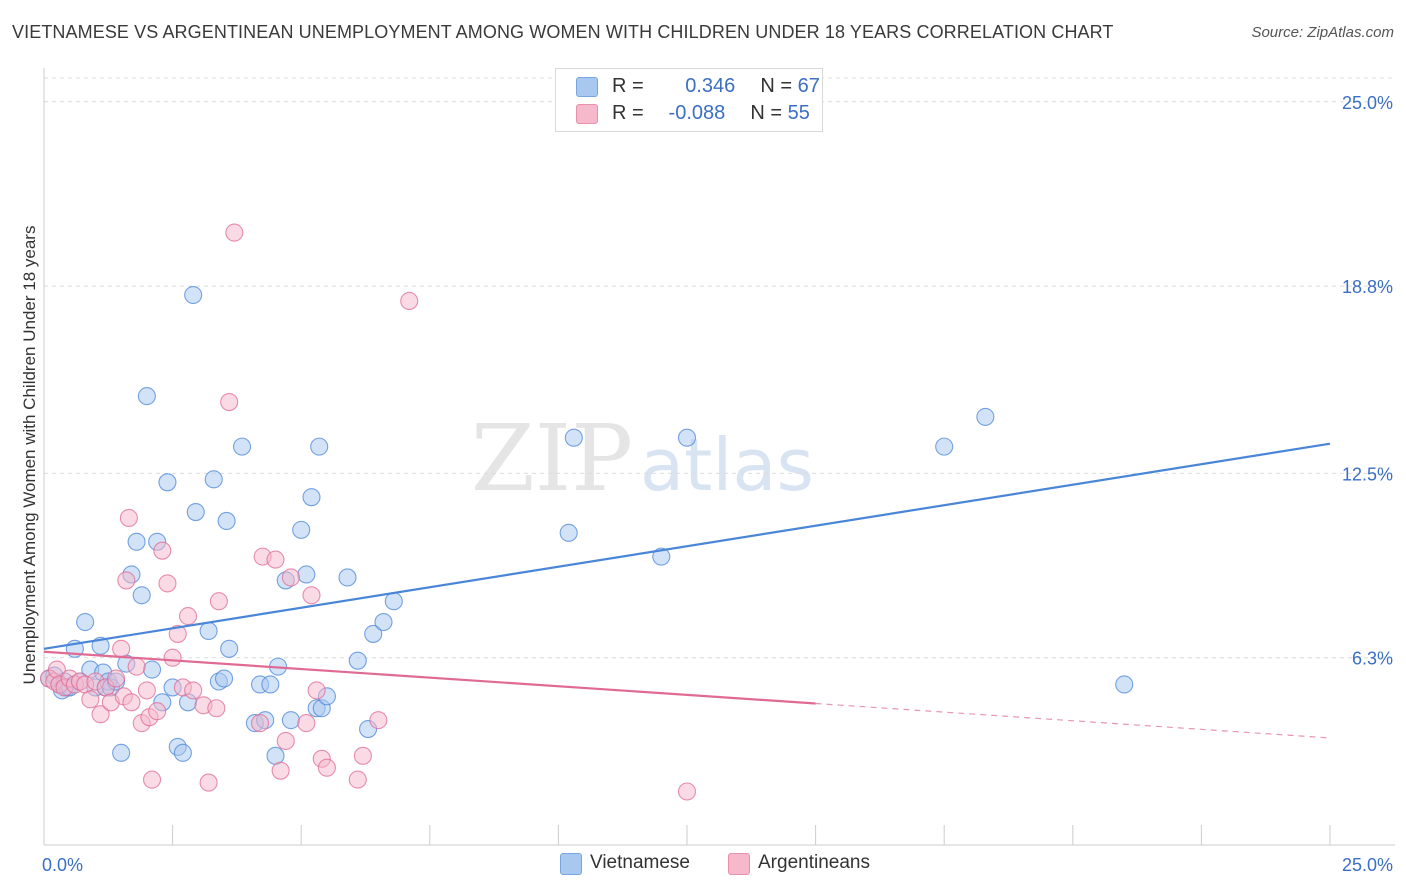  What do you see at coordinates (640, 862) in the screenshot?
I see `legend-label-vietnamese: Vietnamese` at bounding box center [640, 862].